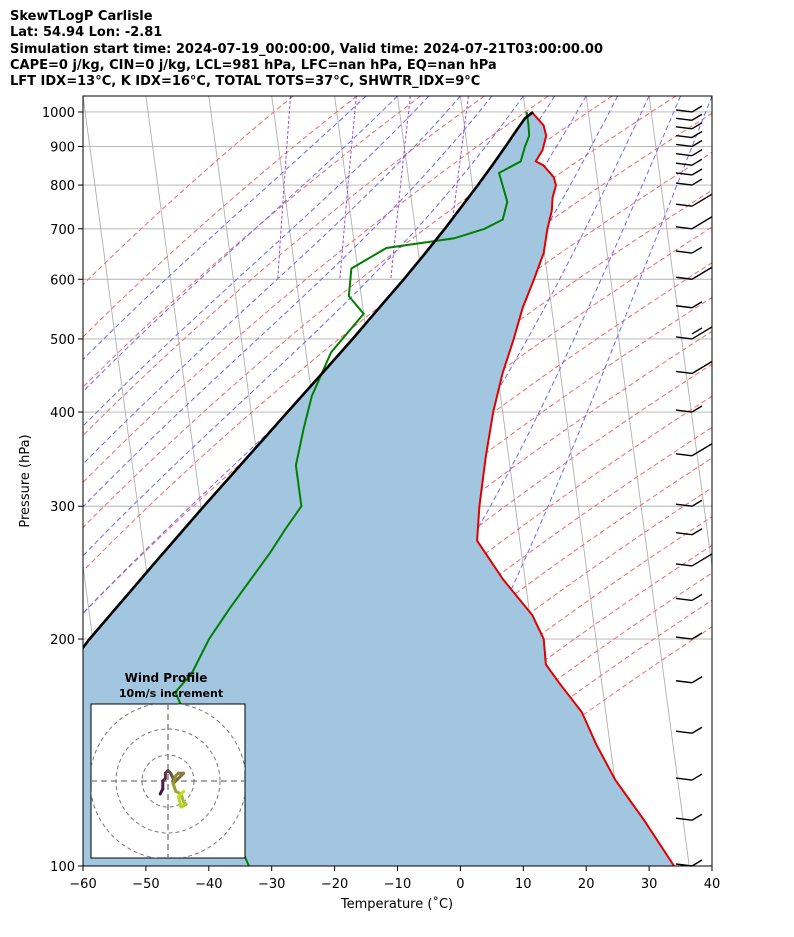 This screenshot has width=794, height=937. What do you see at coordinates (82, 884) in the screenshot?
I see `x-tick-label: −60` at bounding box center [82, 884].